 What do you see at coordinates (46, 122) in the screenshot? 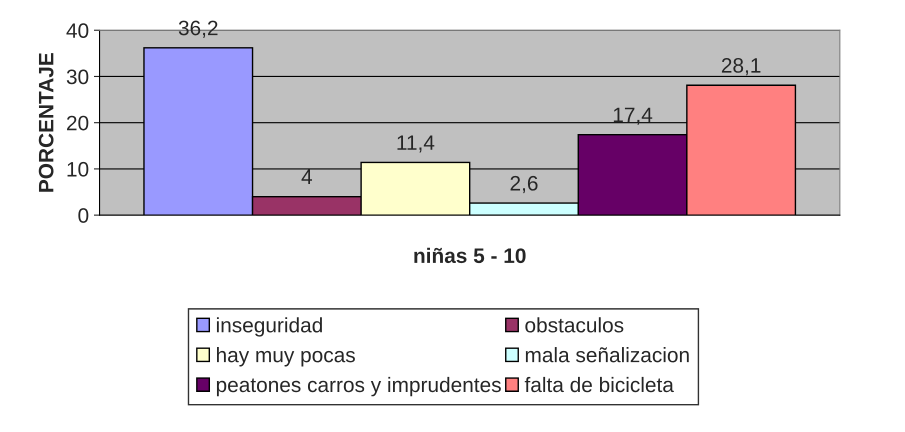
I see `y-axis-title: PORCENTAJE` at bounding box center [46, 122].